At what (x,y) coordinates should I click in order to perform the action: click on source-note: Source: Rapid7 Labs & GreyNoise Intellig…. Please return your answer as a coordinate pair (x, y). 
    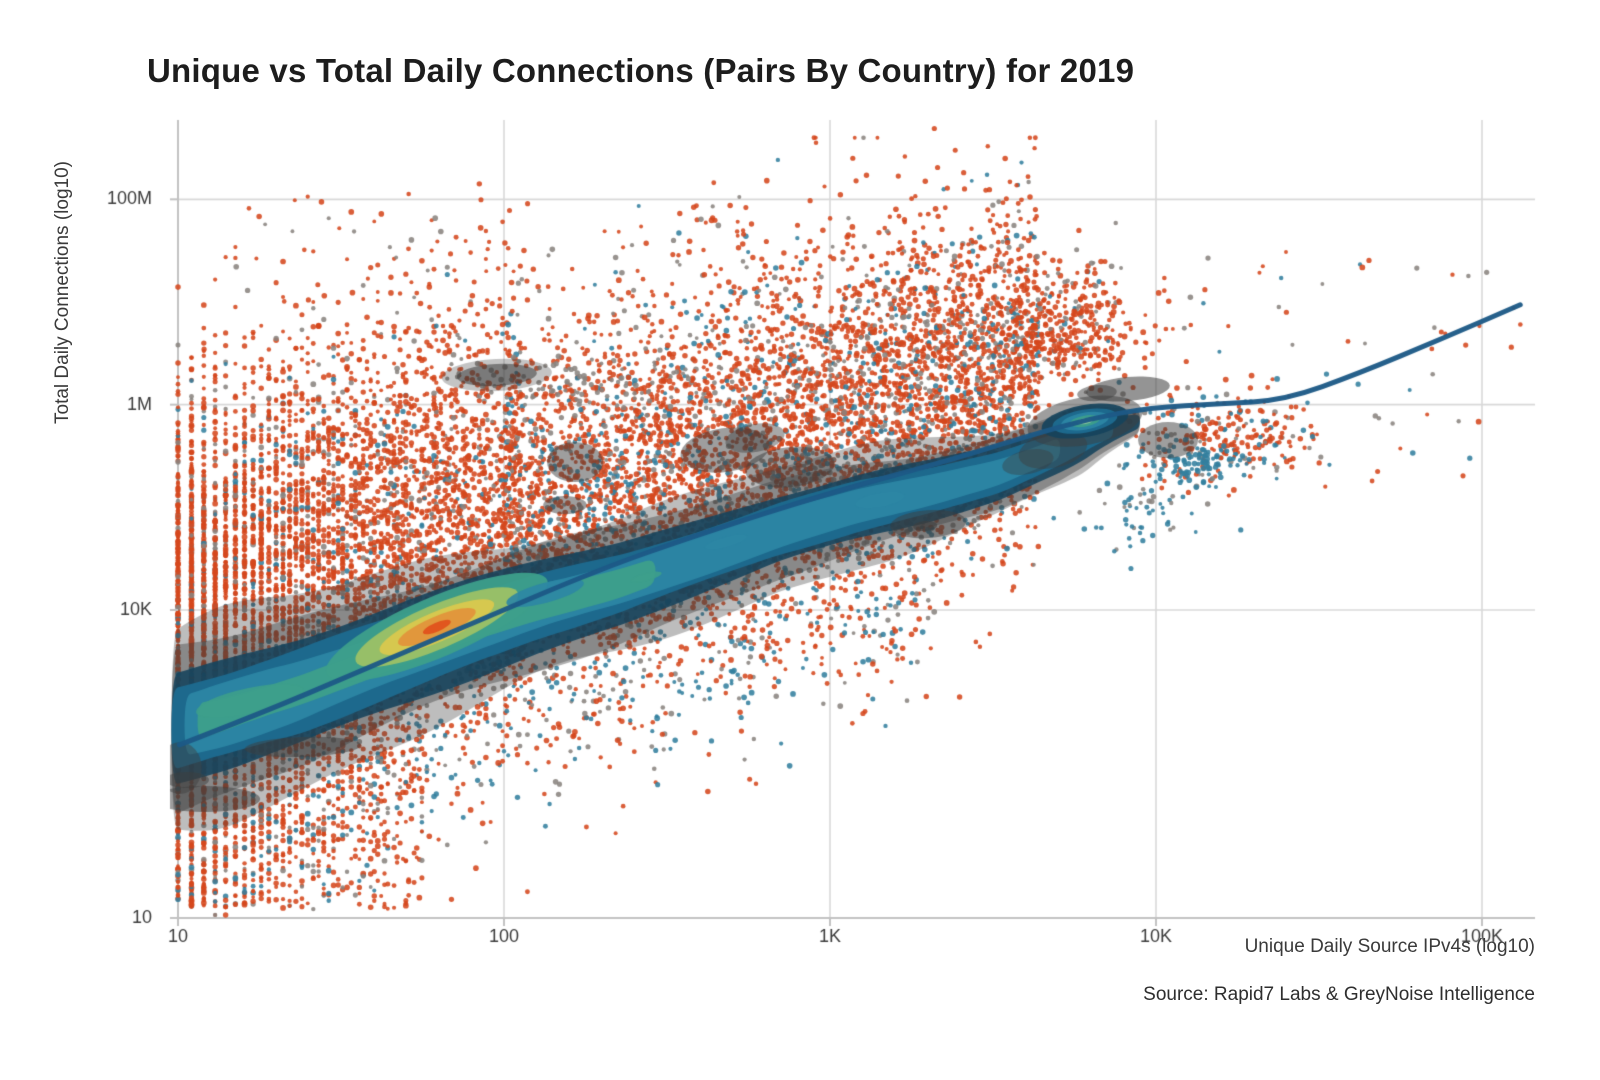
    Looking at the image, I should click on (1339, 994).